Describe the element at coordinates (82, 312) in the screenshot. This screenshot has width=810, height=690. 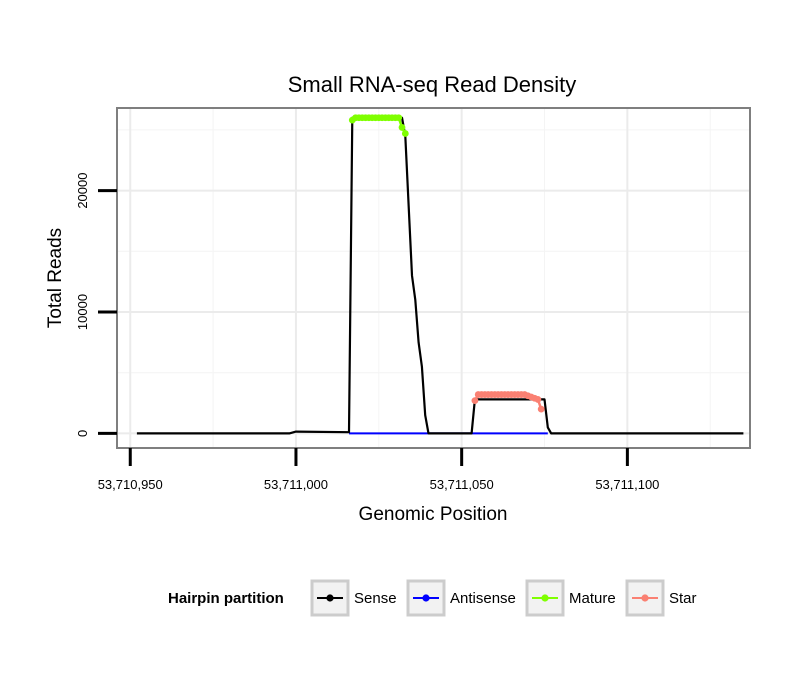
I see `y-tick-label: 10000` at that location.